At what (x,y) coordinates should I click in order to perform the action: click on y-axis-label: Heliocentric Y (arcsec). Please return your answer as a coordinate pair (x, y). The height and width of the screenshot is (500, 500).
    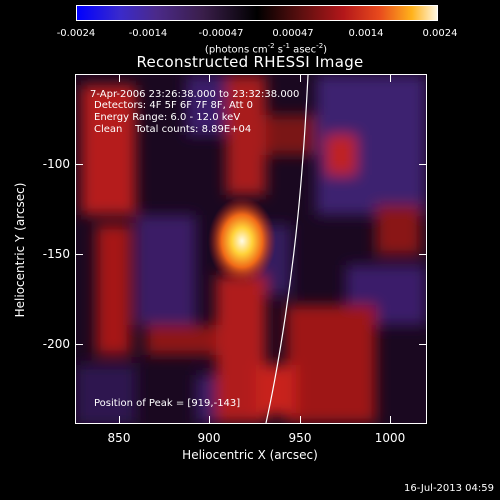
    Looking at the image, I should click on (20, 250).